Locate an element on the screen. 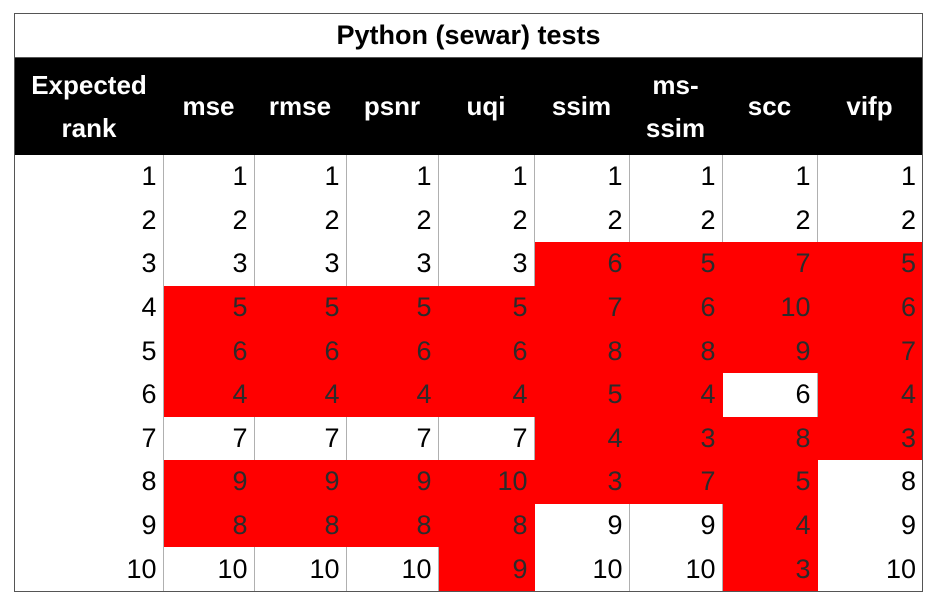  header-ssim: ssim is located at coordinates (581, 106).